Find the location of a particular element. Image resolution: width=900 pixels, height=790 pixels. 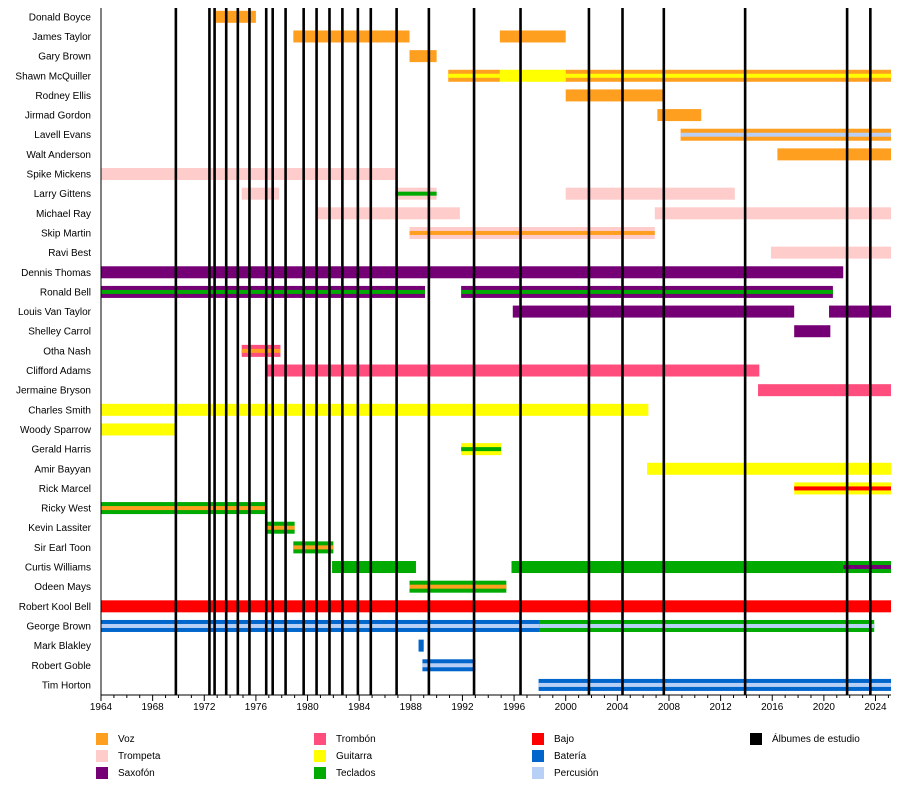

member-label: Robert Kool Bell is located at coordinates (55, 607).